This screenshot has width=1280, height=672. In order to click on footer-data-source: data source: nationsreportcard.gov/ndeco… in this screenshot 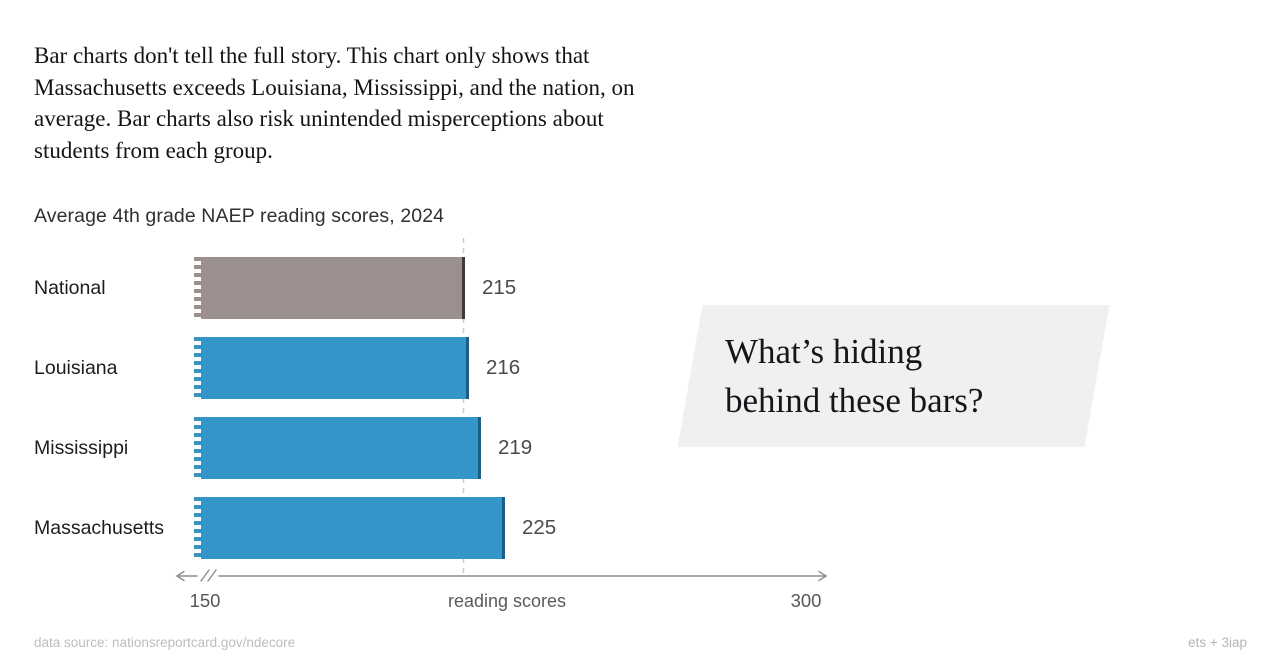, I will do `click(165, 642)`.